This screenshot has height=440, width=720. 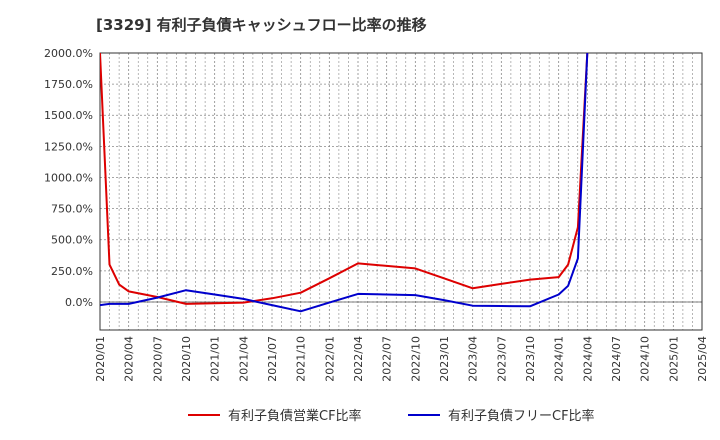 I want to click on y-tick-label: 1500.0%, so click(x=68, y=115).